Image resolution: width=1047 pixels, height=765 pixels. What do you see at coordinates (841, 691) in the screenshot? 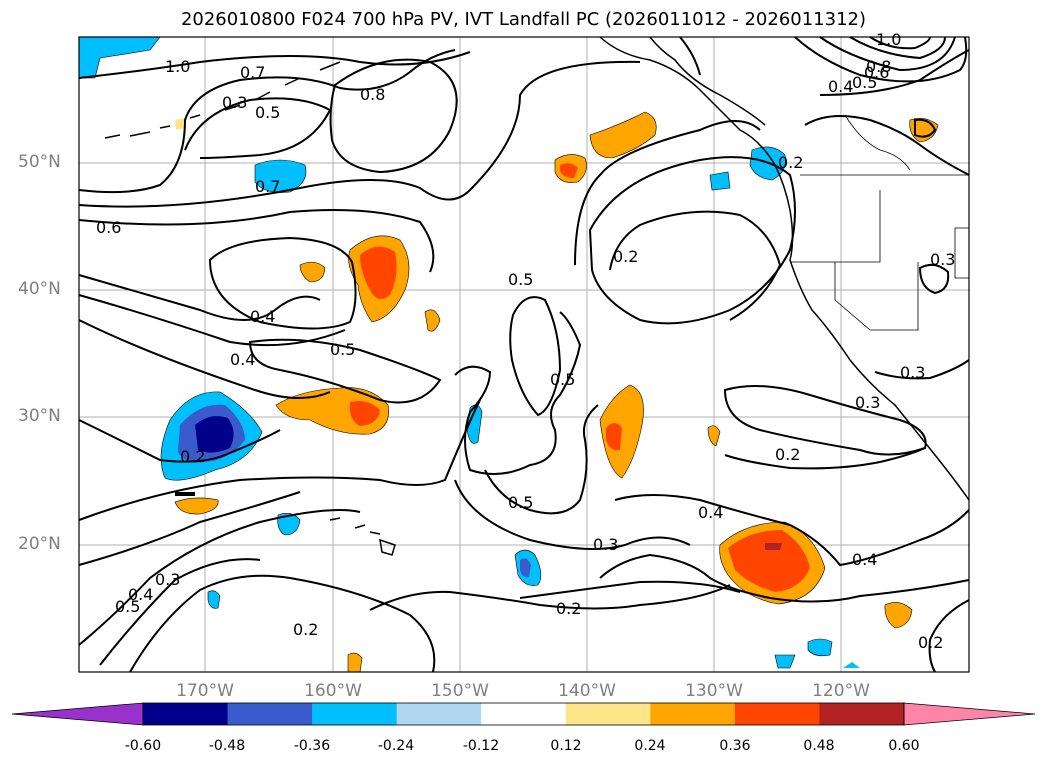
I see `lon-label-120w: 120°W` at bounding box center [841, 691].